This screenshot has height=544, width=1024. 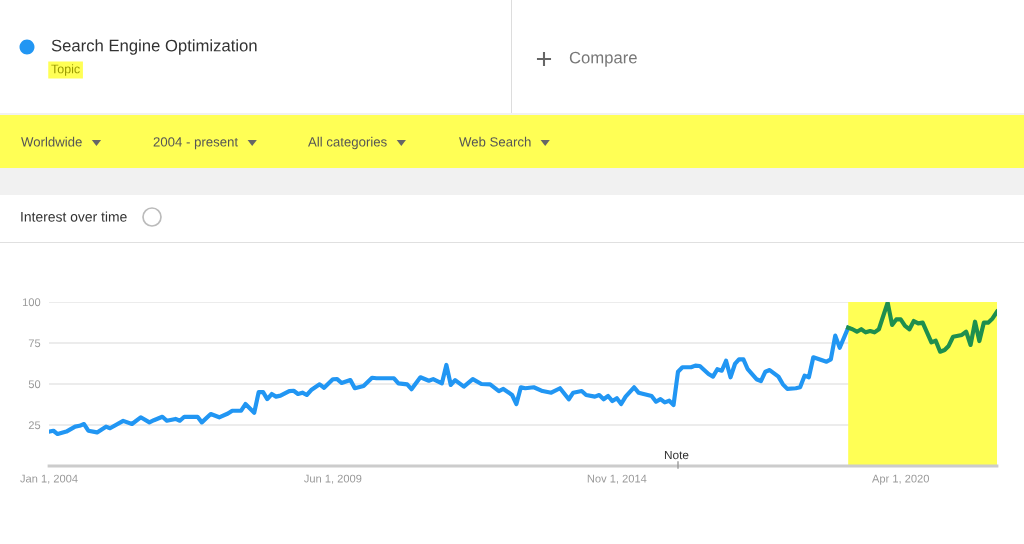 What do you see at coordinates (676, 455) in the screenshot?
I see `annotation: Note` at bounding box center [676, 455].